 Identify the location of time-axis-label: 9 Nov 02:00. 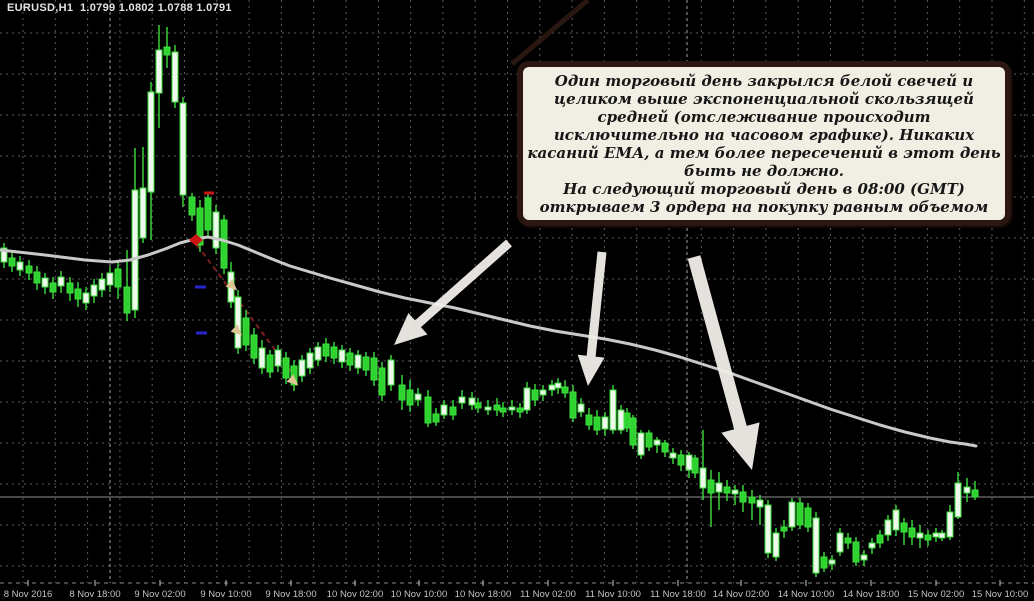
(159, 594).